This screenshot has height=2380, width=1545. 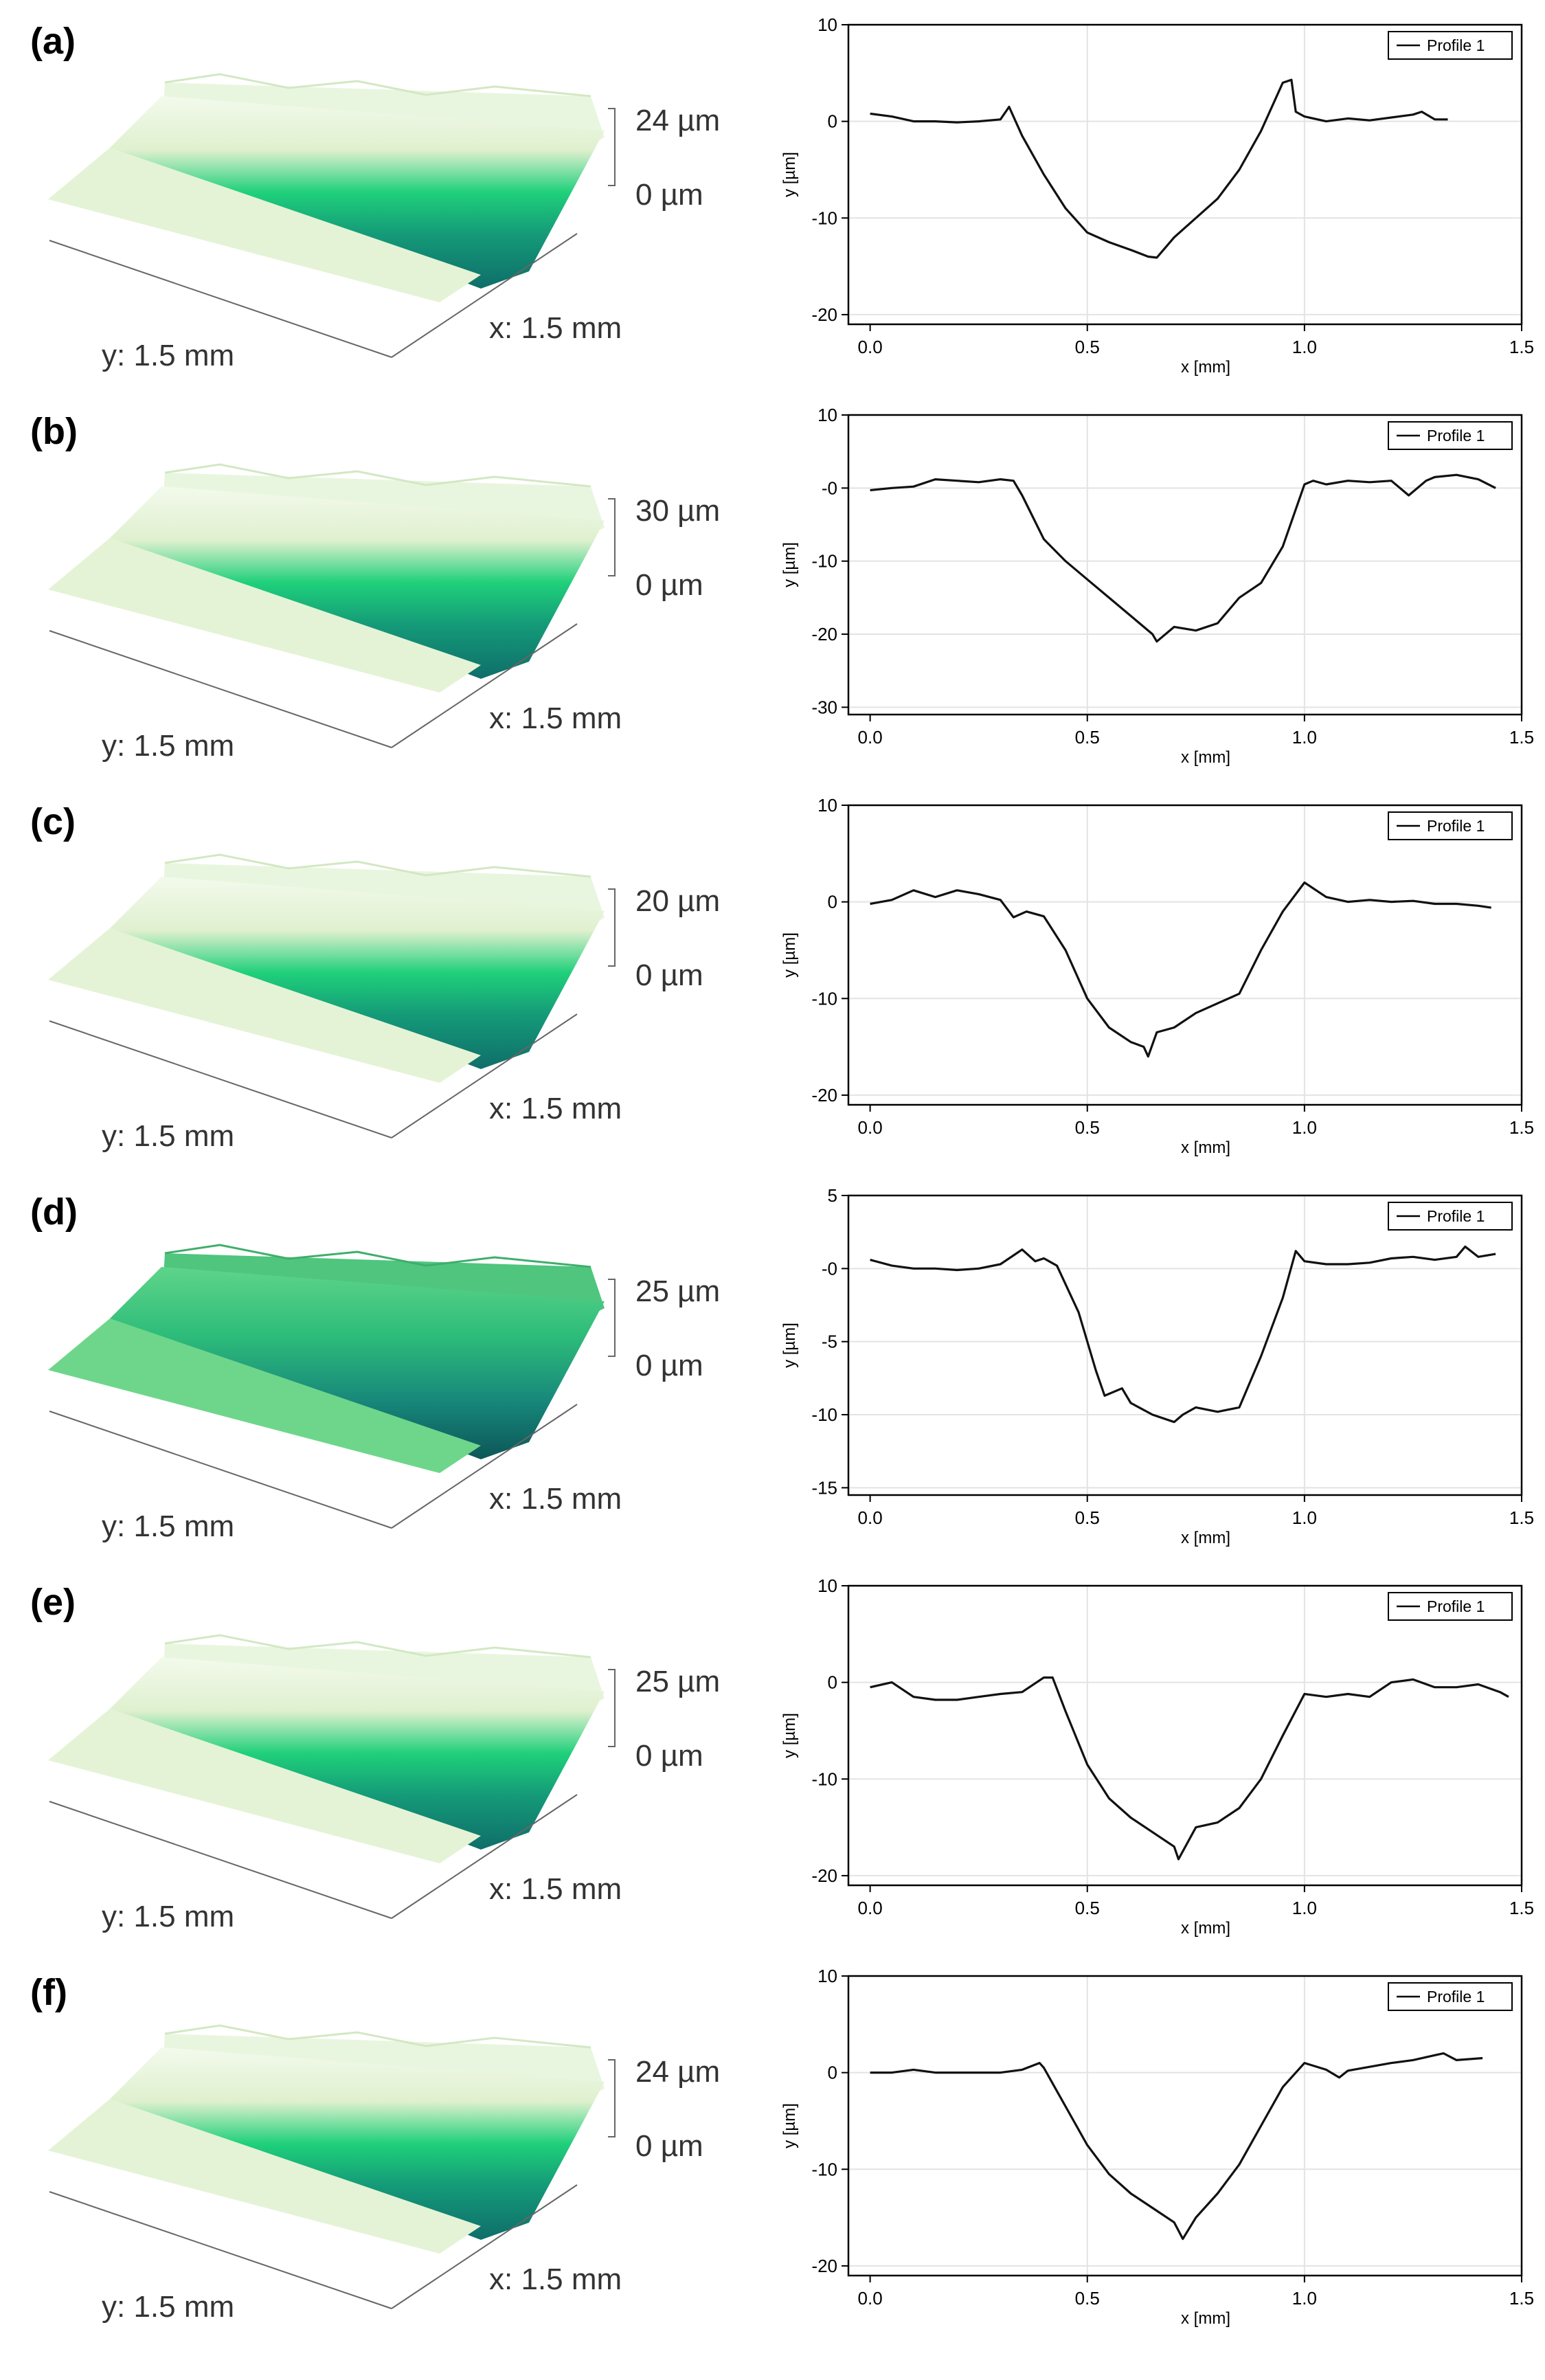 I want to click on surface-3d-view: 24 µm 0 µm x: 1.5 mm y: 1.5 mm, so click(x=384, y=222).